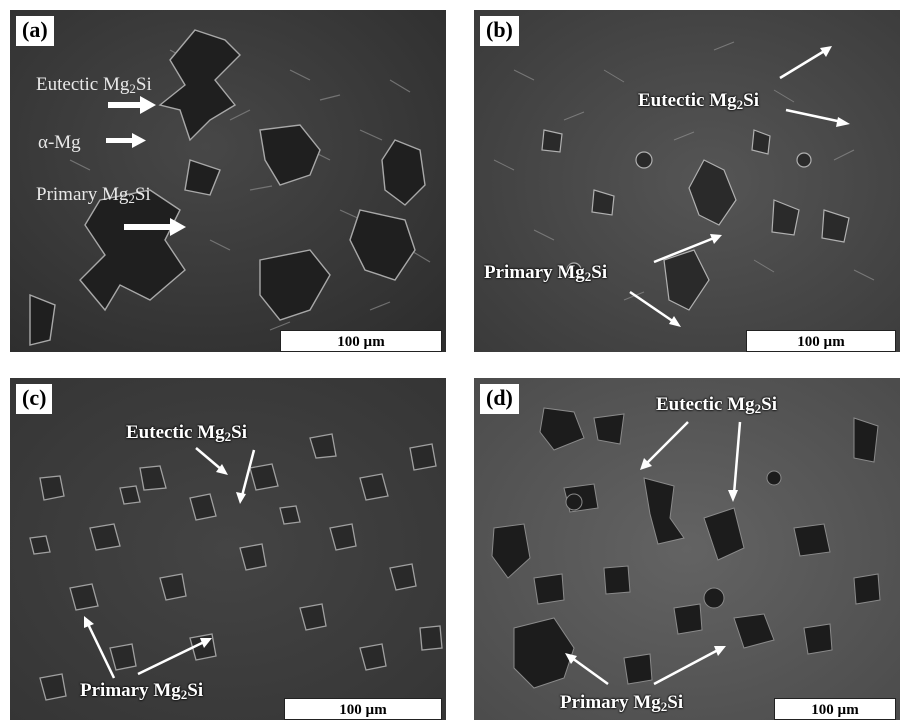 This screenshot has width=906, height=722. What do you see at coordinates (34, 399) in the screenshot?
I see `panel-c-label: (c)` at bounding box center [34, 399].